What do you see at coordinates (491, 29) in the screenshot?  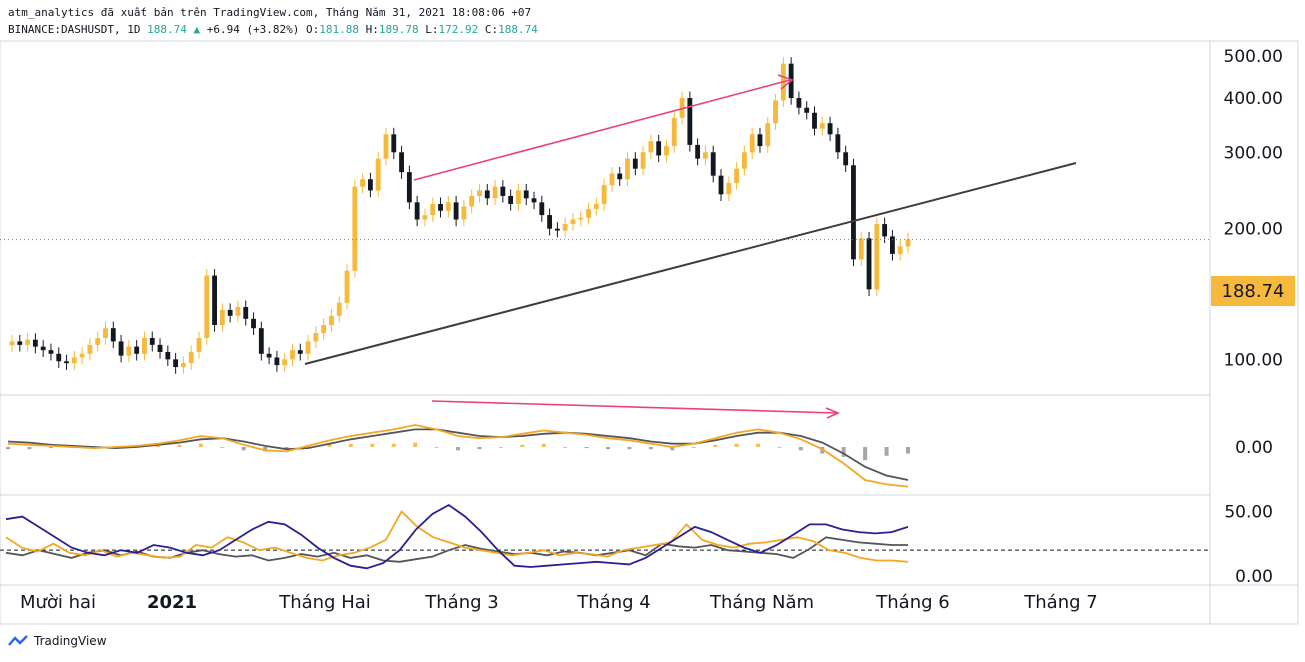 I see `close-label: C:` at bounding box center [491, 29].